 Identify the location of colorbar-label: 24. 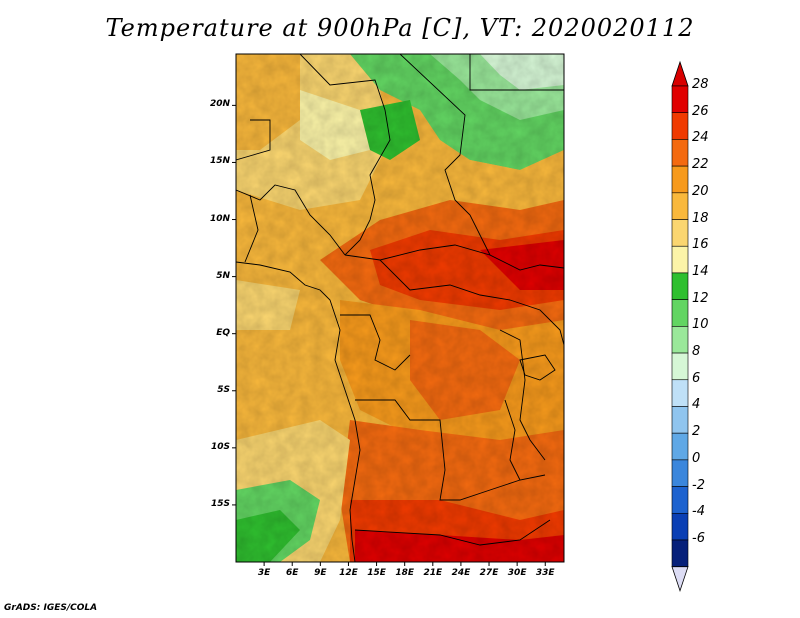
(700, 138).